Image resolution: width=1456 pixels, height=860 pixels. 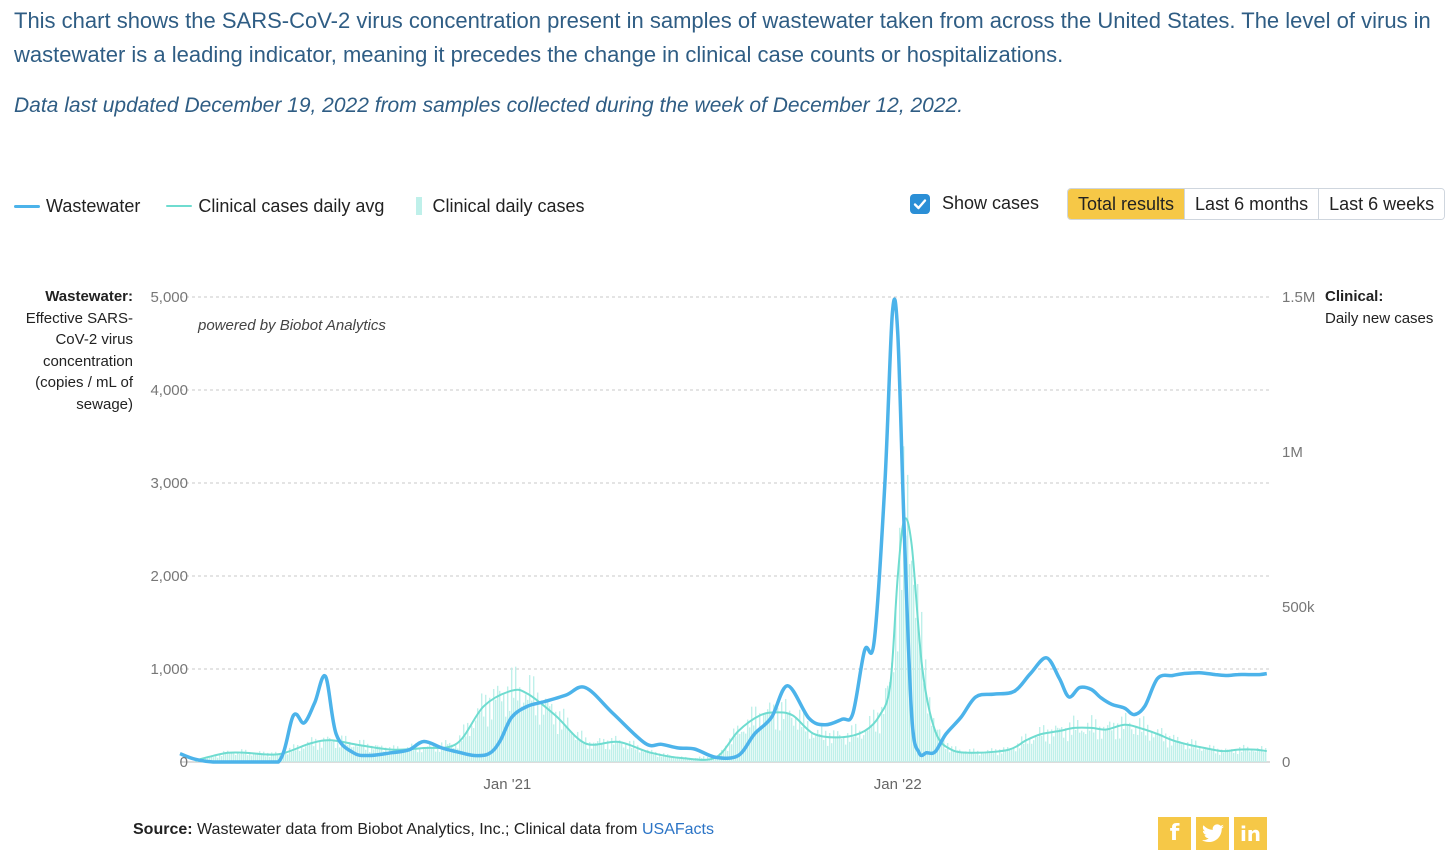 What do you see at coordinates (1174, 833) in the screenshot?
I see `facebook-icon: f` at bounding box center [1174, 833].